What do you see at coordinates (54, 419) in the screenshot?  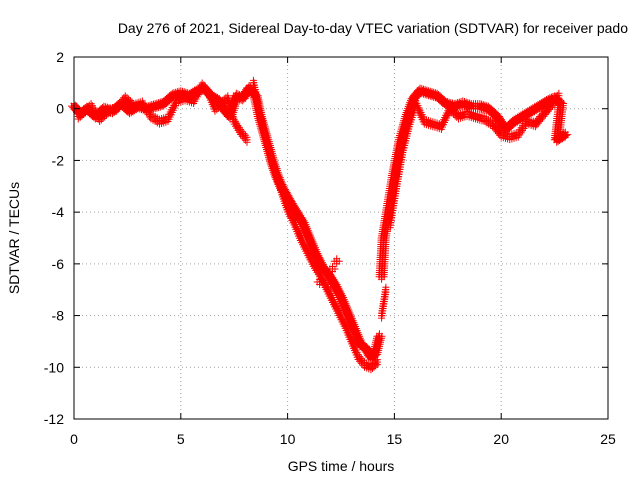 I see `y-tick-label-7: -12` at bounding box center [54, 419].